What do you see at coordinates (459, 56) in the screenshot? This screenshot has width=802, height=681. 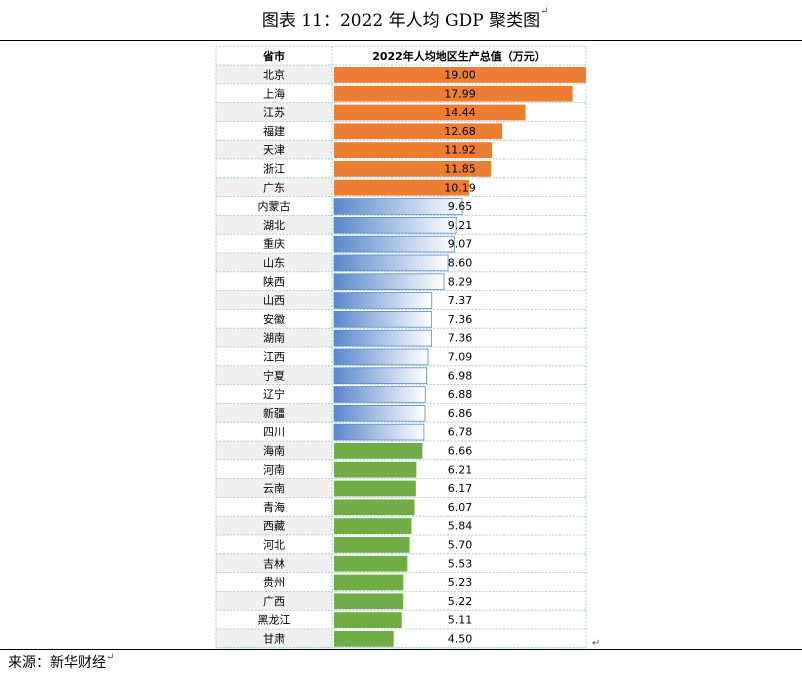 I see `header-value: 2022年人均地区生产总值（万元）` at bounding box center [459, 56].